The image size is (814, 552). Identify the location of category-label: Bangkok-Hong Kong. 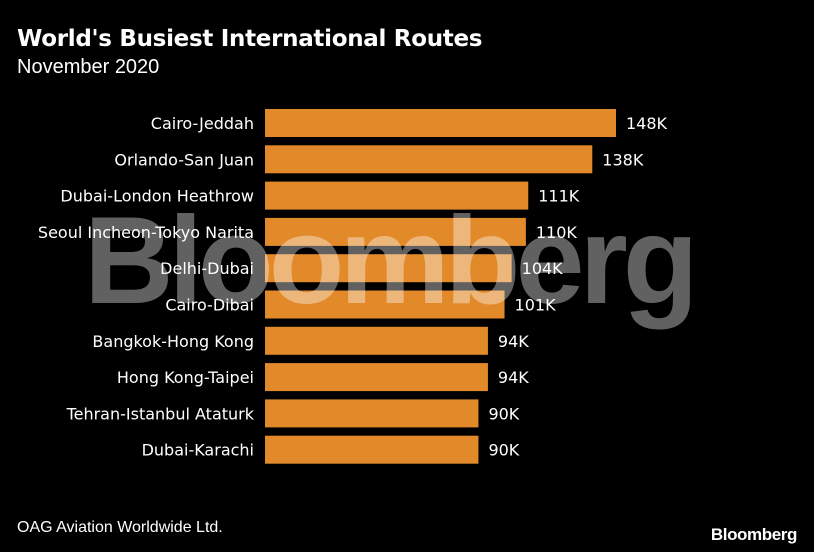
(173, 341).